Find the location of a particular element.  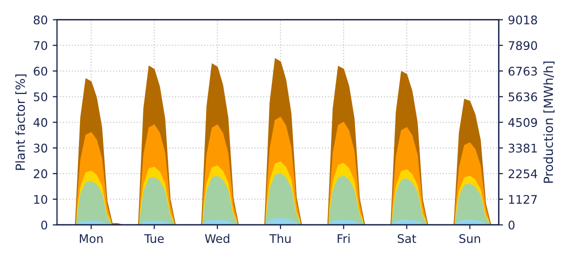

y-tick-label: 30 is located at coordinates (41, 148).